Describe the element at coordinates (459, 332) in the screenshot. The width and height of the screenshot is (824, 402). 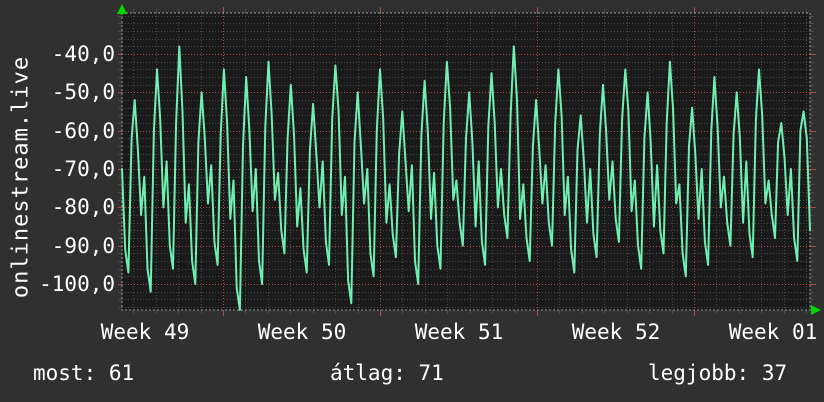
I see `x-tick-label: Week 51` at that location.